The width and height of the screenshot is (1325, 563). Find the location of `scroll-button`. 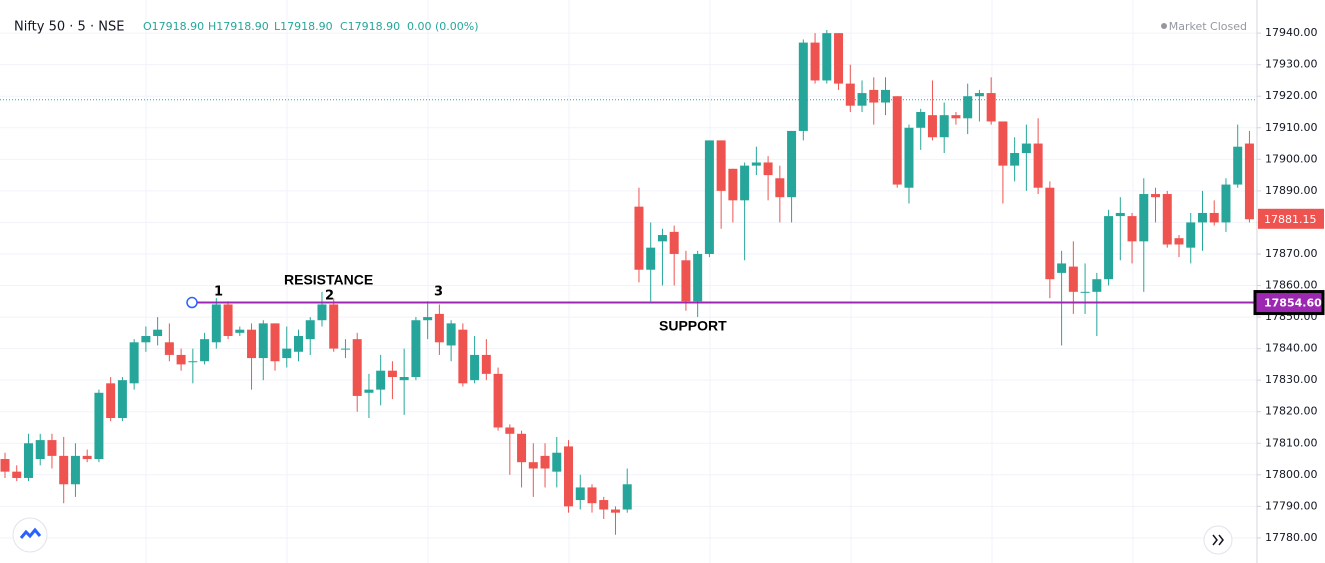

scroll-button is located at coordinates (1218, 540).